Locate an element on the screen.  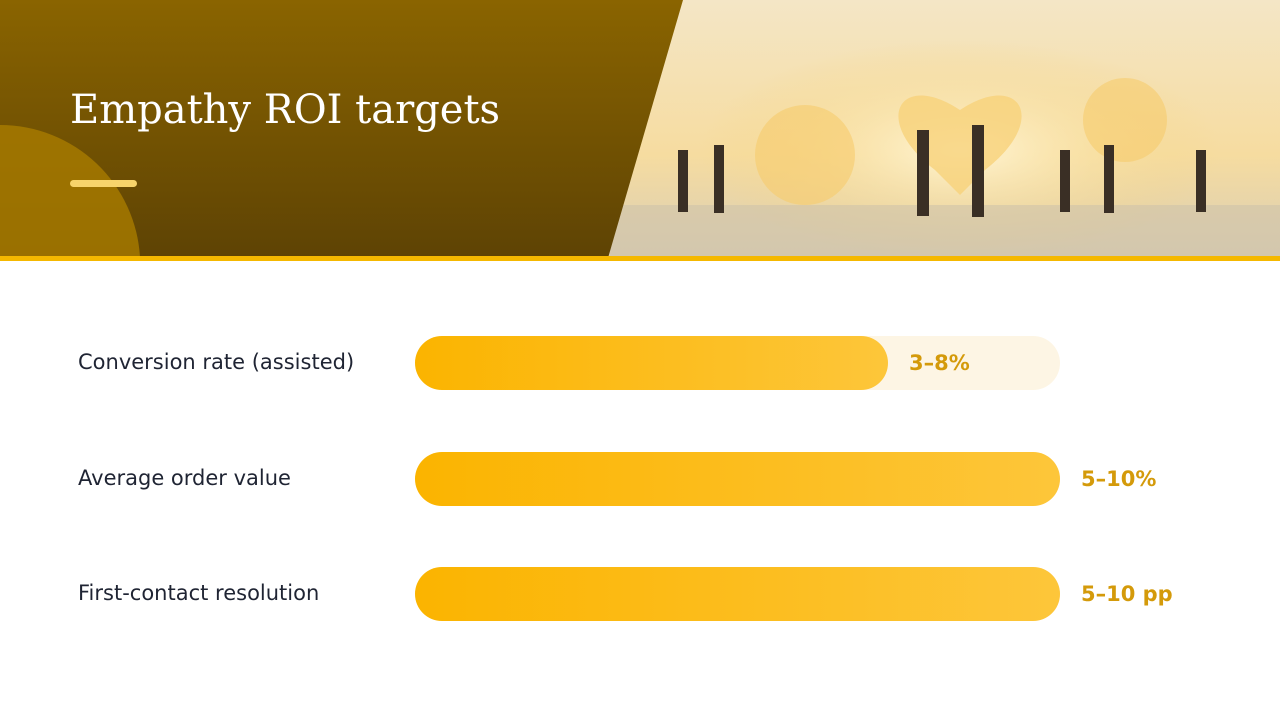
people is located at coordinates (942, 171).